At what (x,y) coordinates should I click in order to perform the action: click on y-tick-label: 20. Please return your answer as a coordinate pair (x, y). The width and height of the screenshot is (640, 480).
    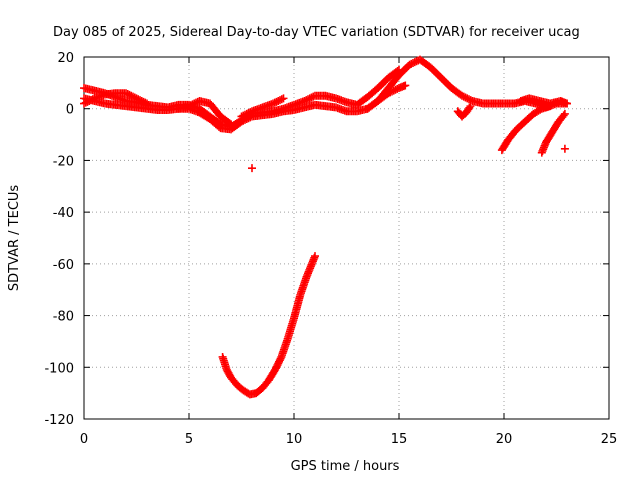
    Looking at the image, I should click on (65, 58).